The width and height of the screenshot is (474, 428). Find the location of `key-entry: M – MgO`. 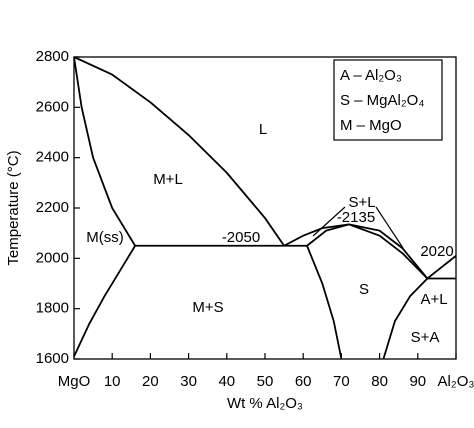

key-entry: M – MgO is located at coordinates (371, 125).